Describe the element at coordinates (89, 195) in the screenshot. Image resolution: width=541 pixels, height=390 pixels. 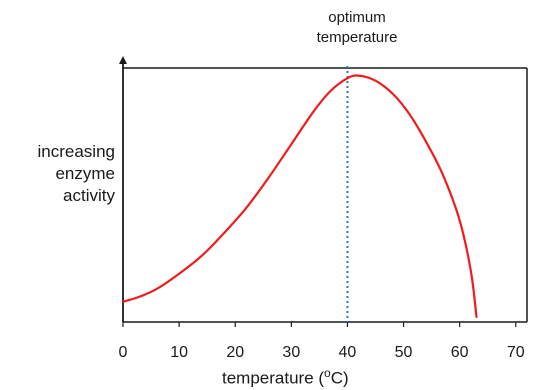
I see `y-axis-label-line-3: activity` at that location.